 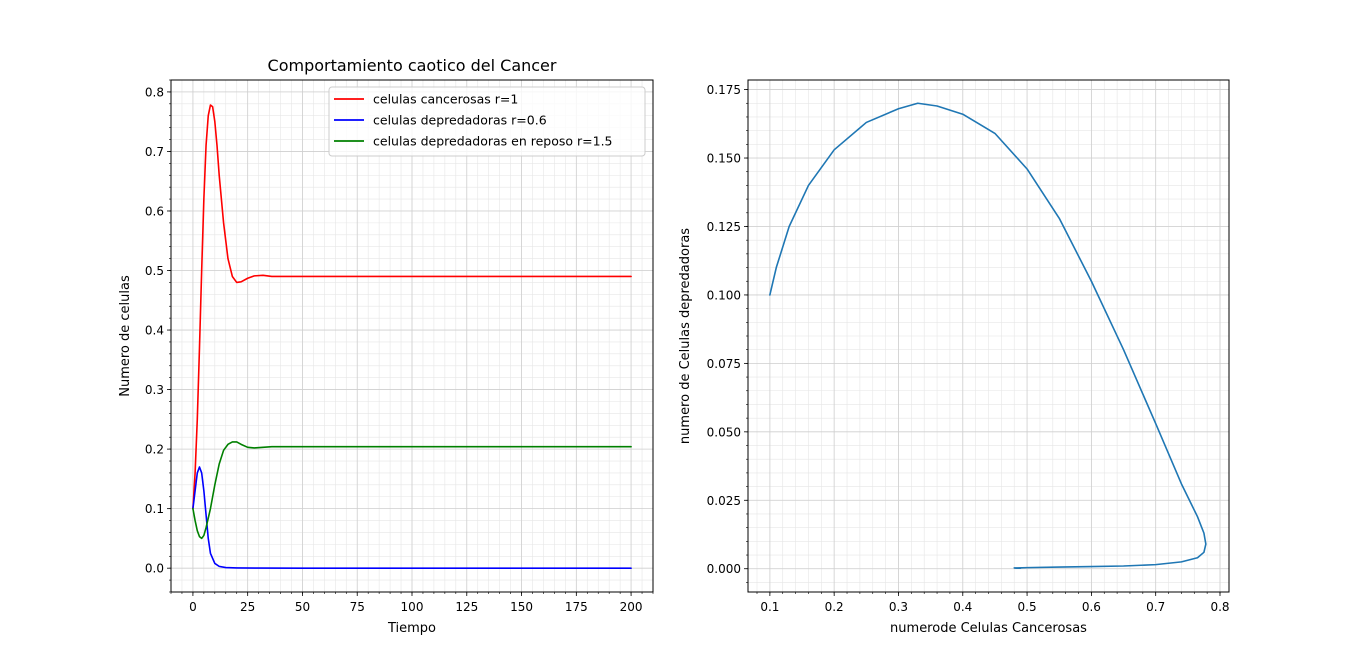 I want to click on legend-label-1: celulas depredadoras r=0.6, so click(x=460, y=120).